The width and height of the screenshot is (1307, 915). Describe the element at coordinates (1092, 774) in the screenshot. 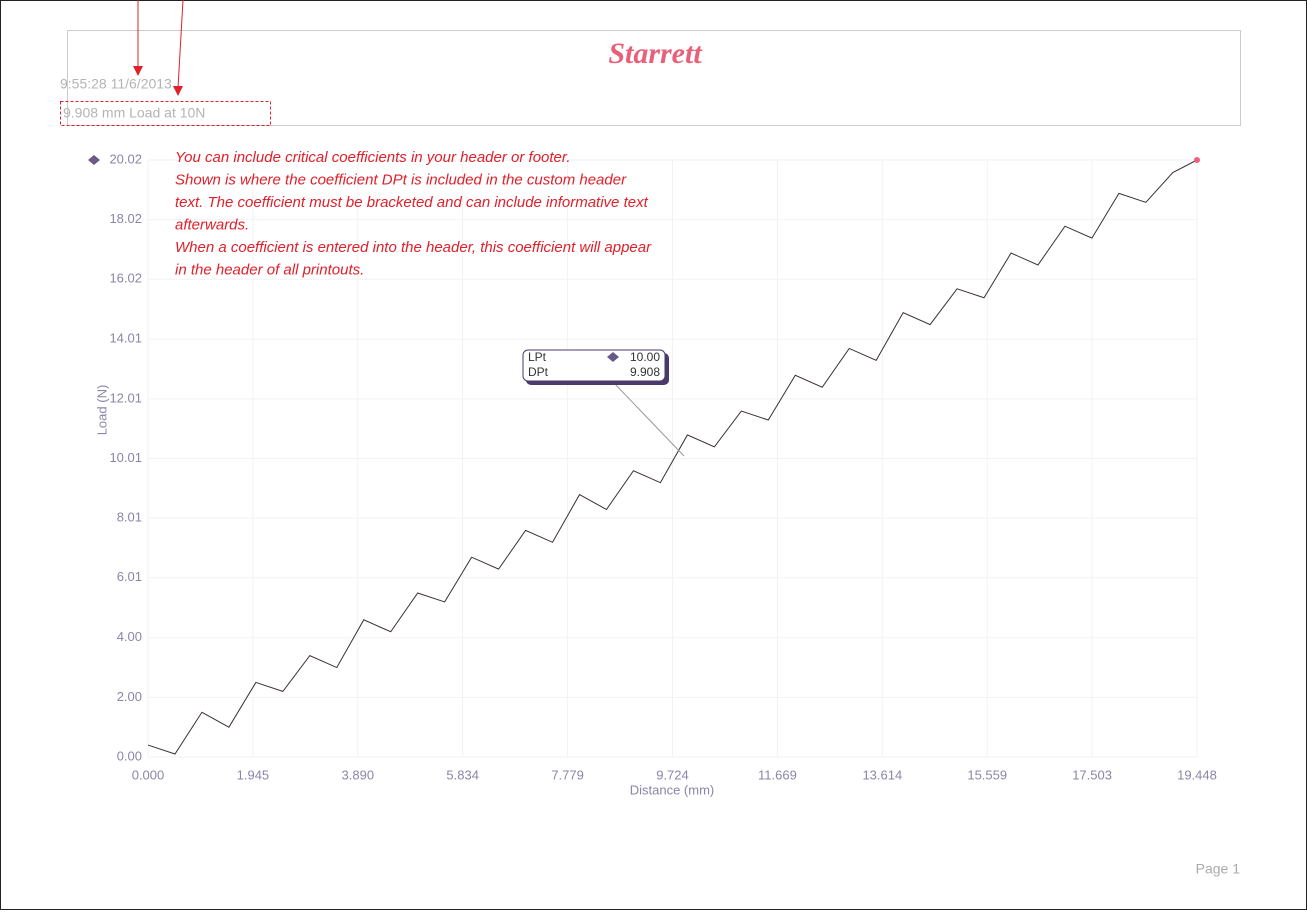

I see `x-tick-label: 17.503` at that location.